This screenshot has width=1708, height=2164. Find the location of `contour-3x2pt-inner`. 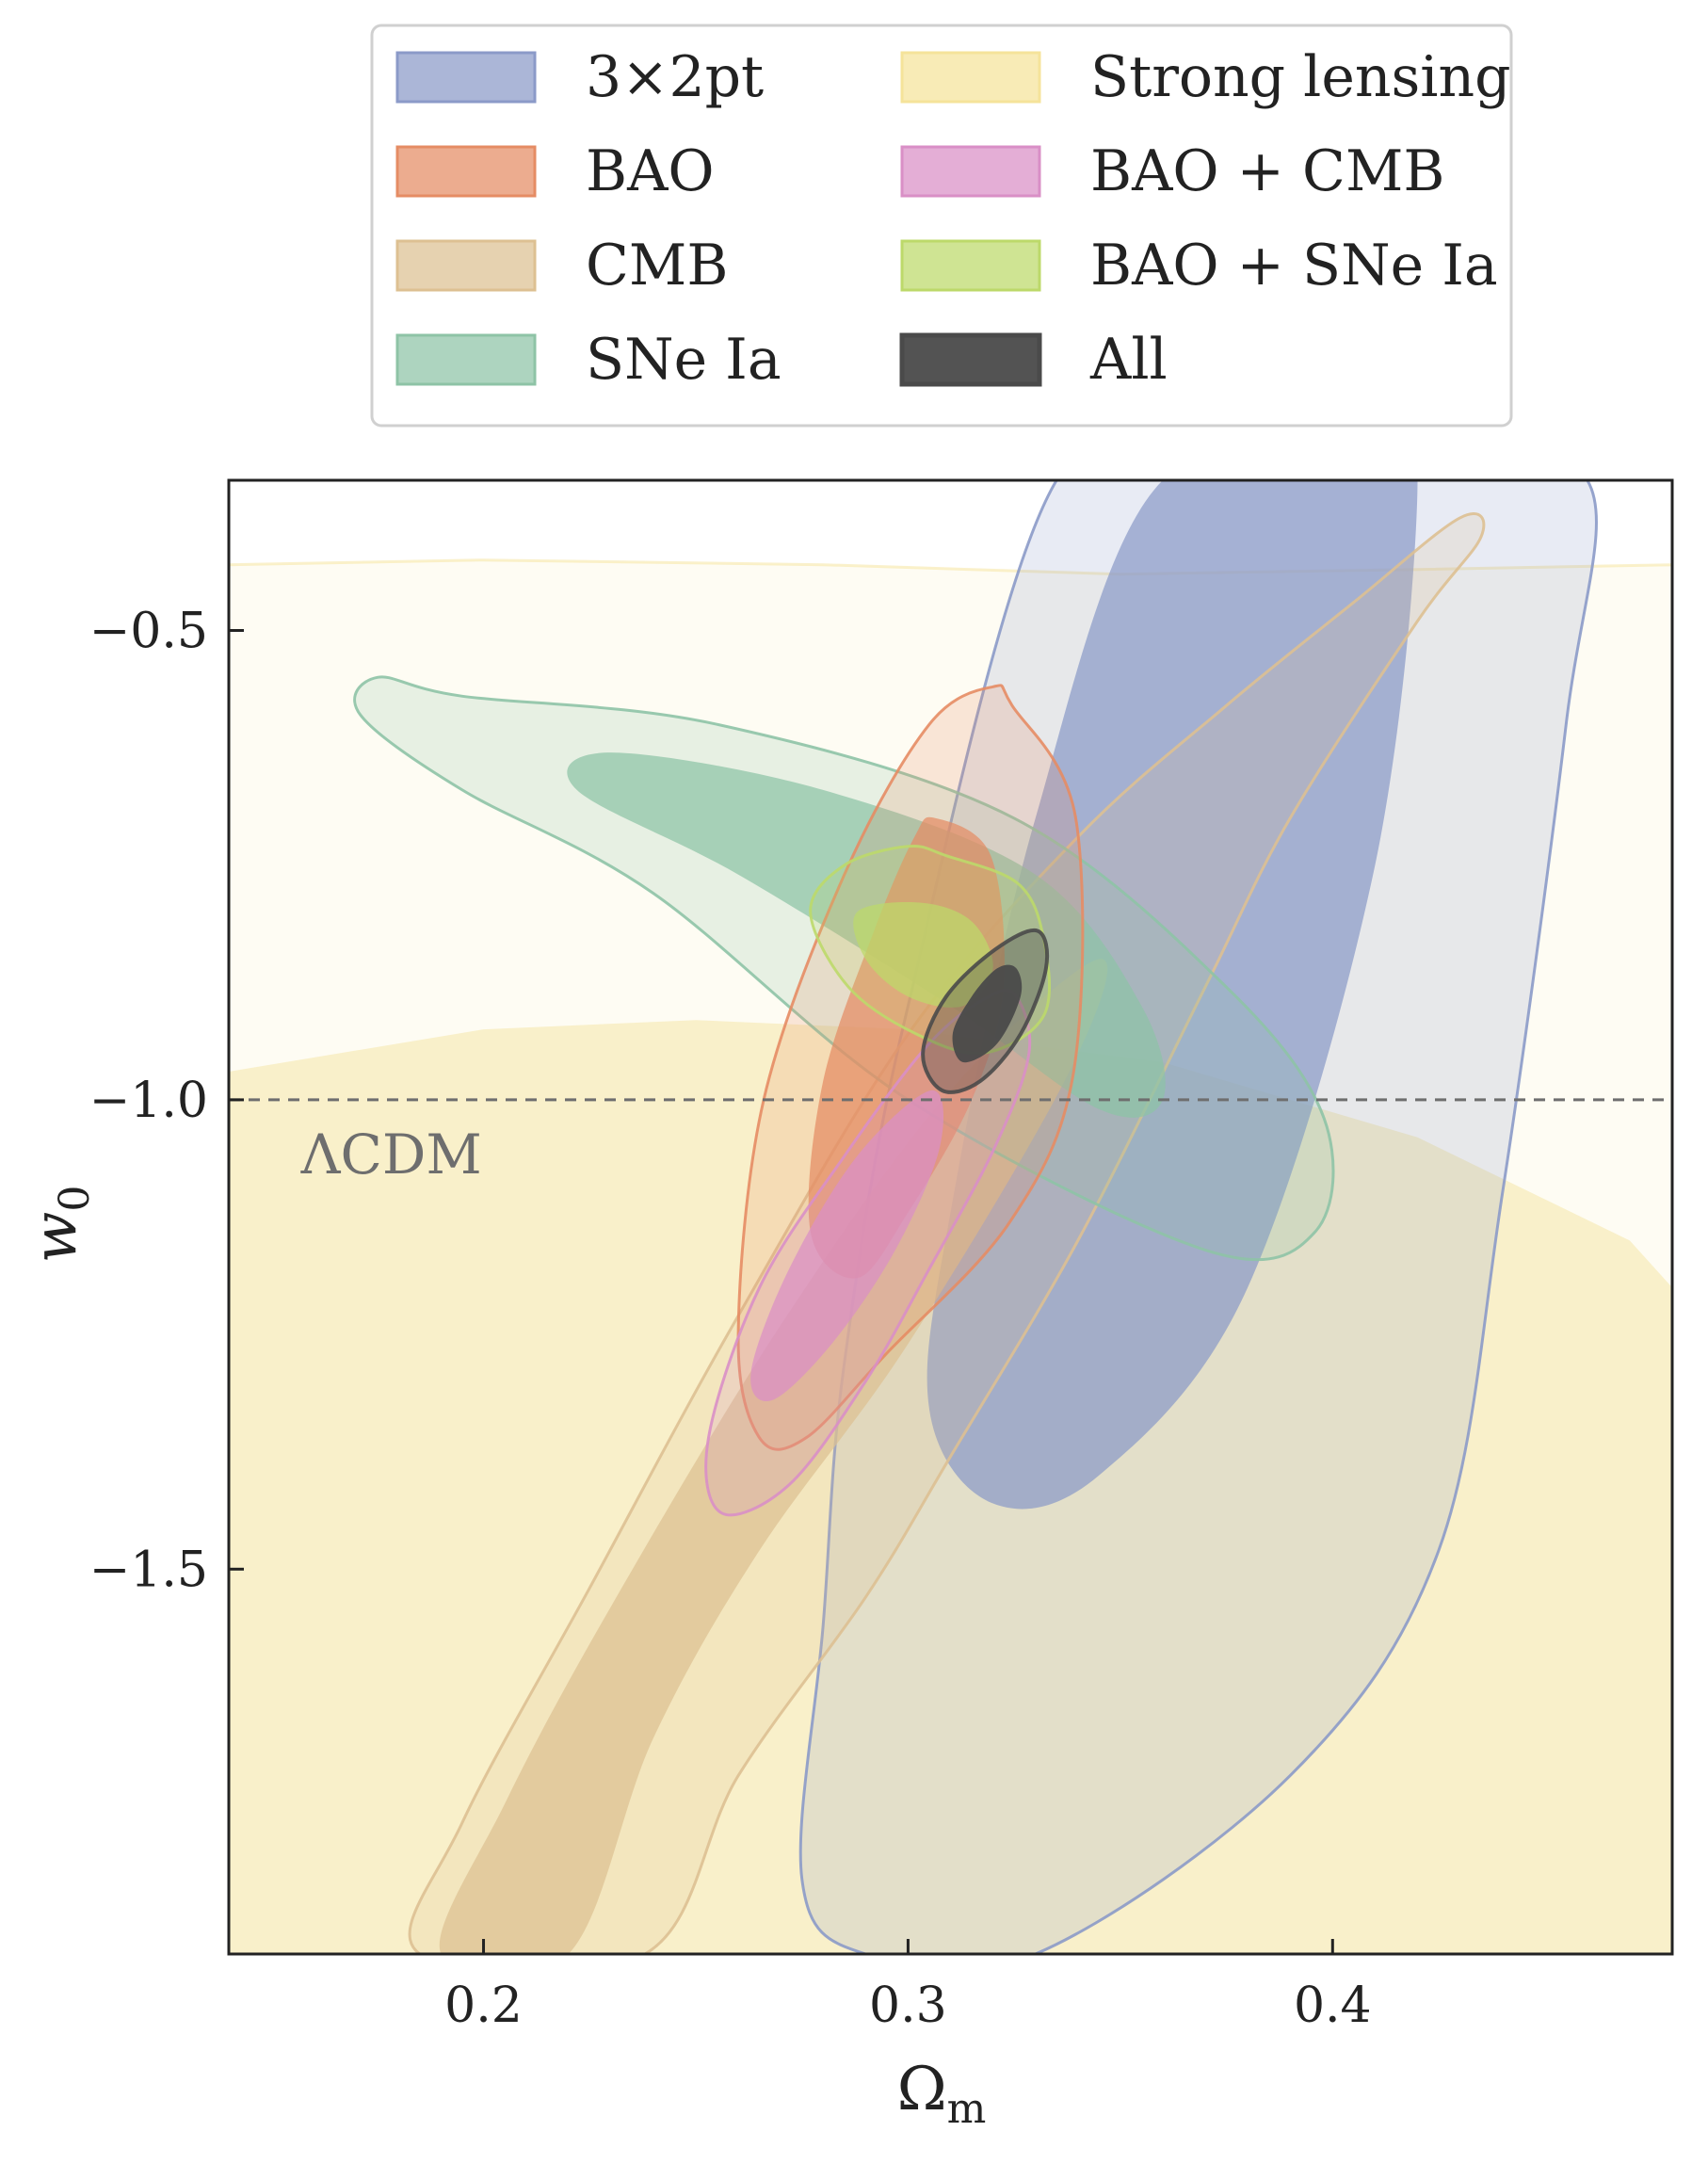

contour-3x2pt-inner is located at coordinates (1172, 995).